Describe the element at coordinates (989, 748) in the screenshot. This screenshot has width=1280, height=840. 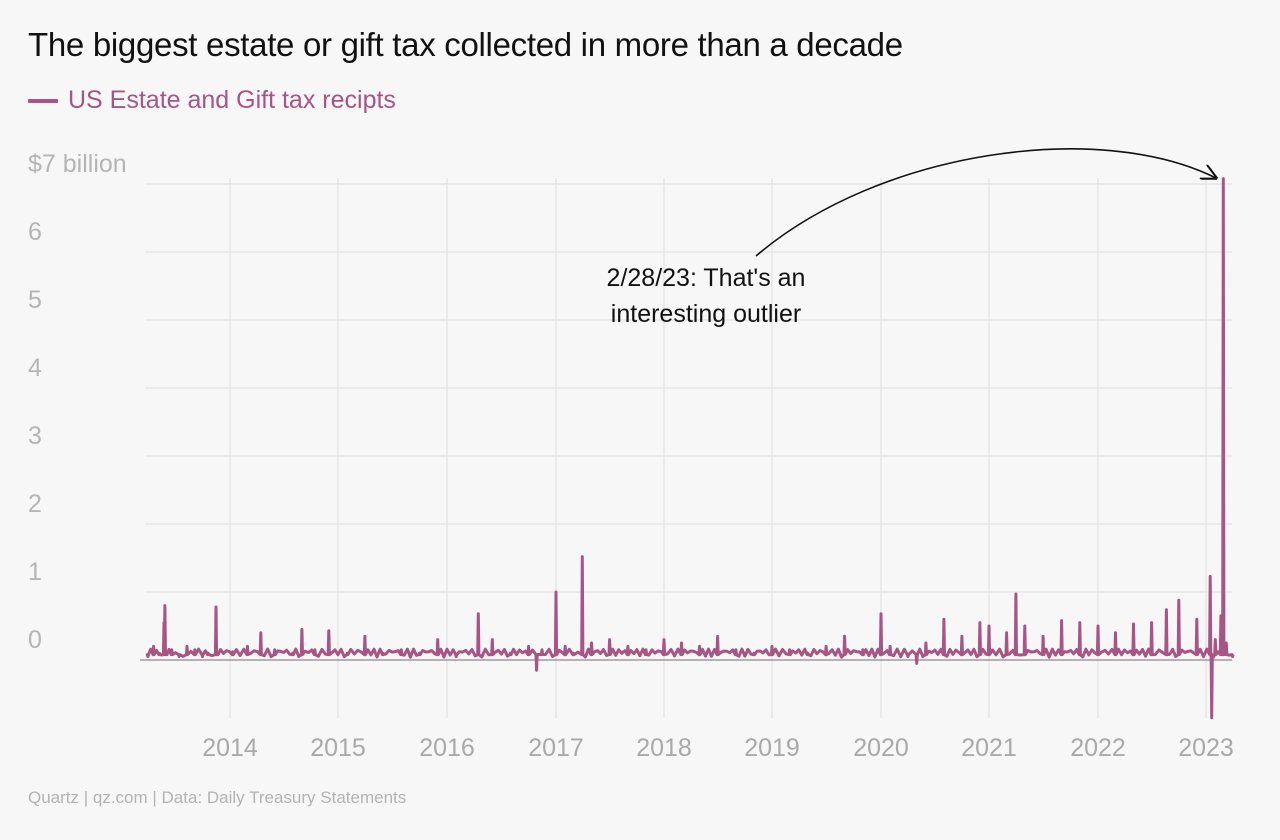
I see `x-tick-label: 2021` at that location.